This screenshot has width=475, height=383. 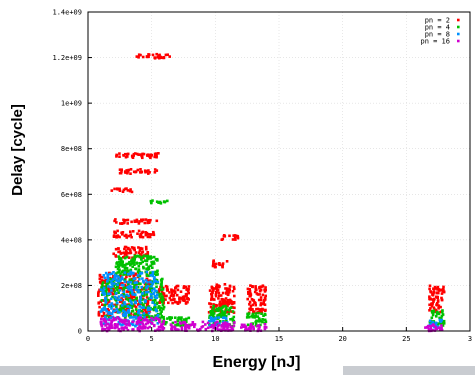 I want to click on legend-label: pn = 16, so click(x=435, y=42).